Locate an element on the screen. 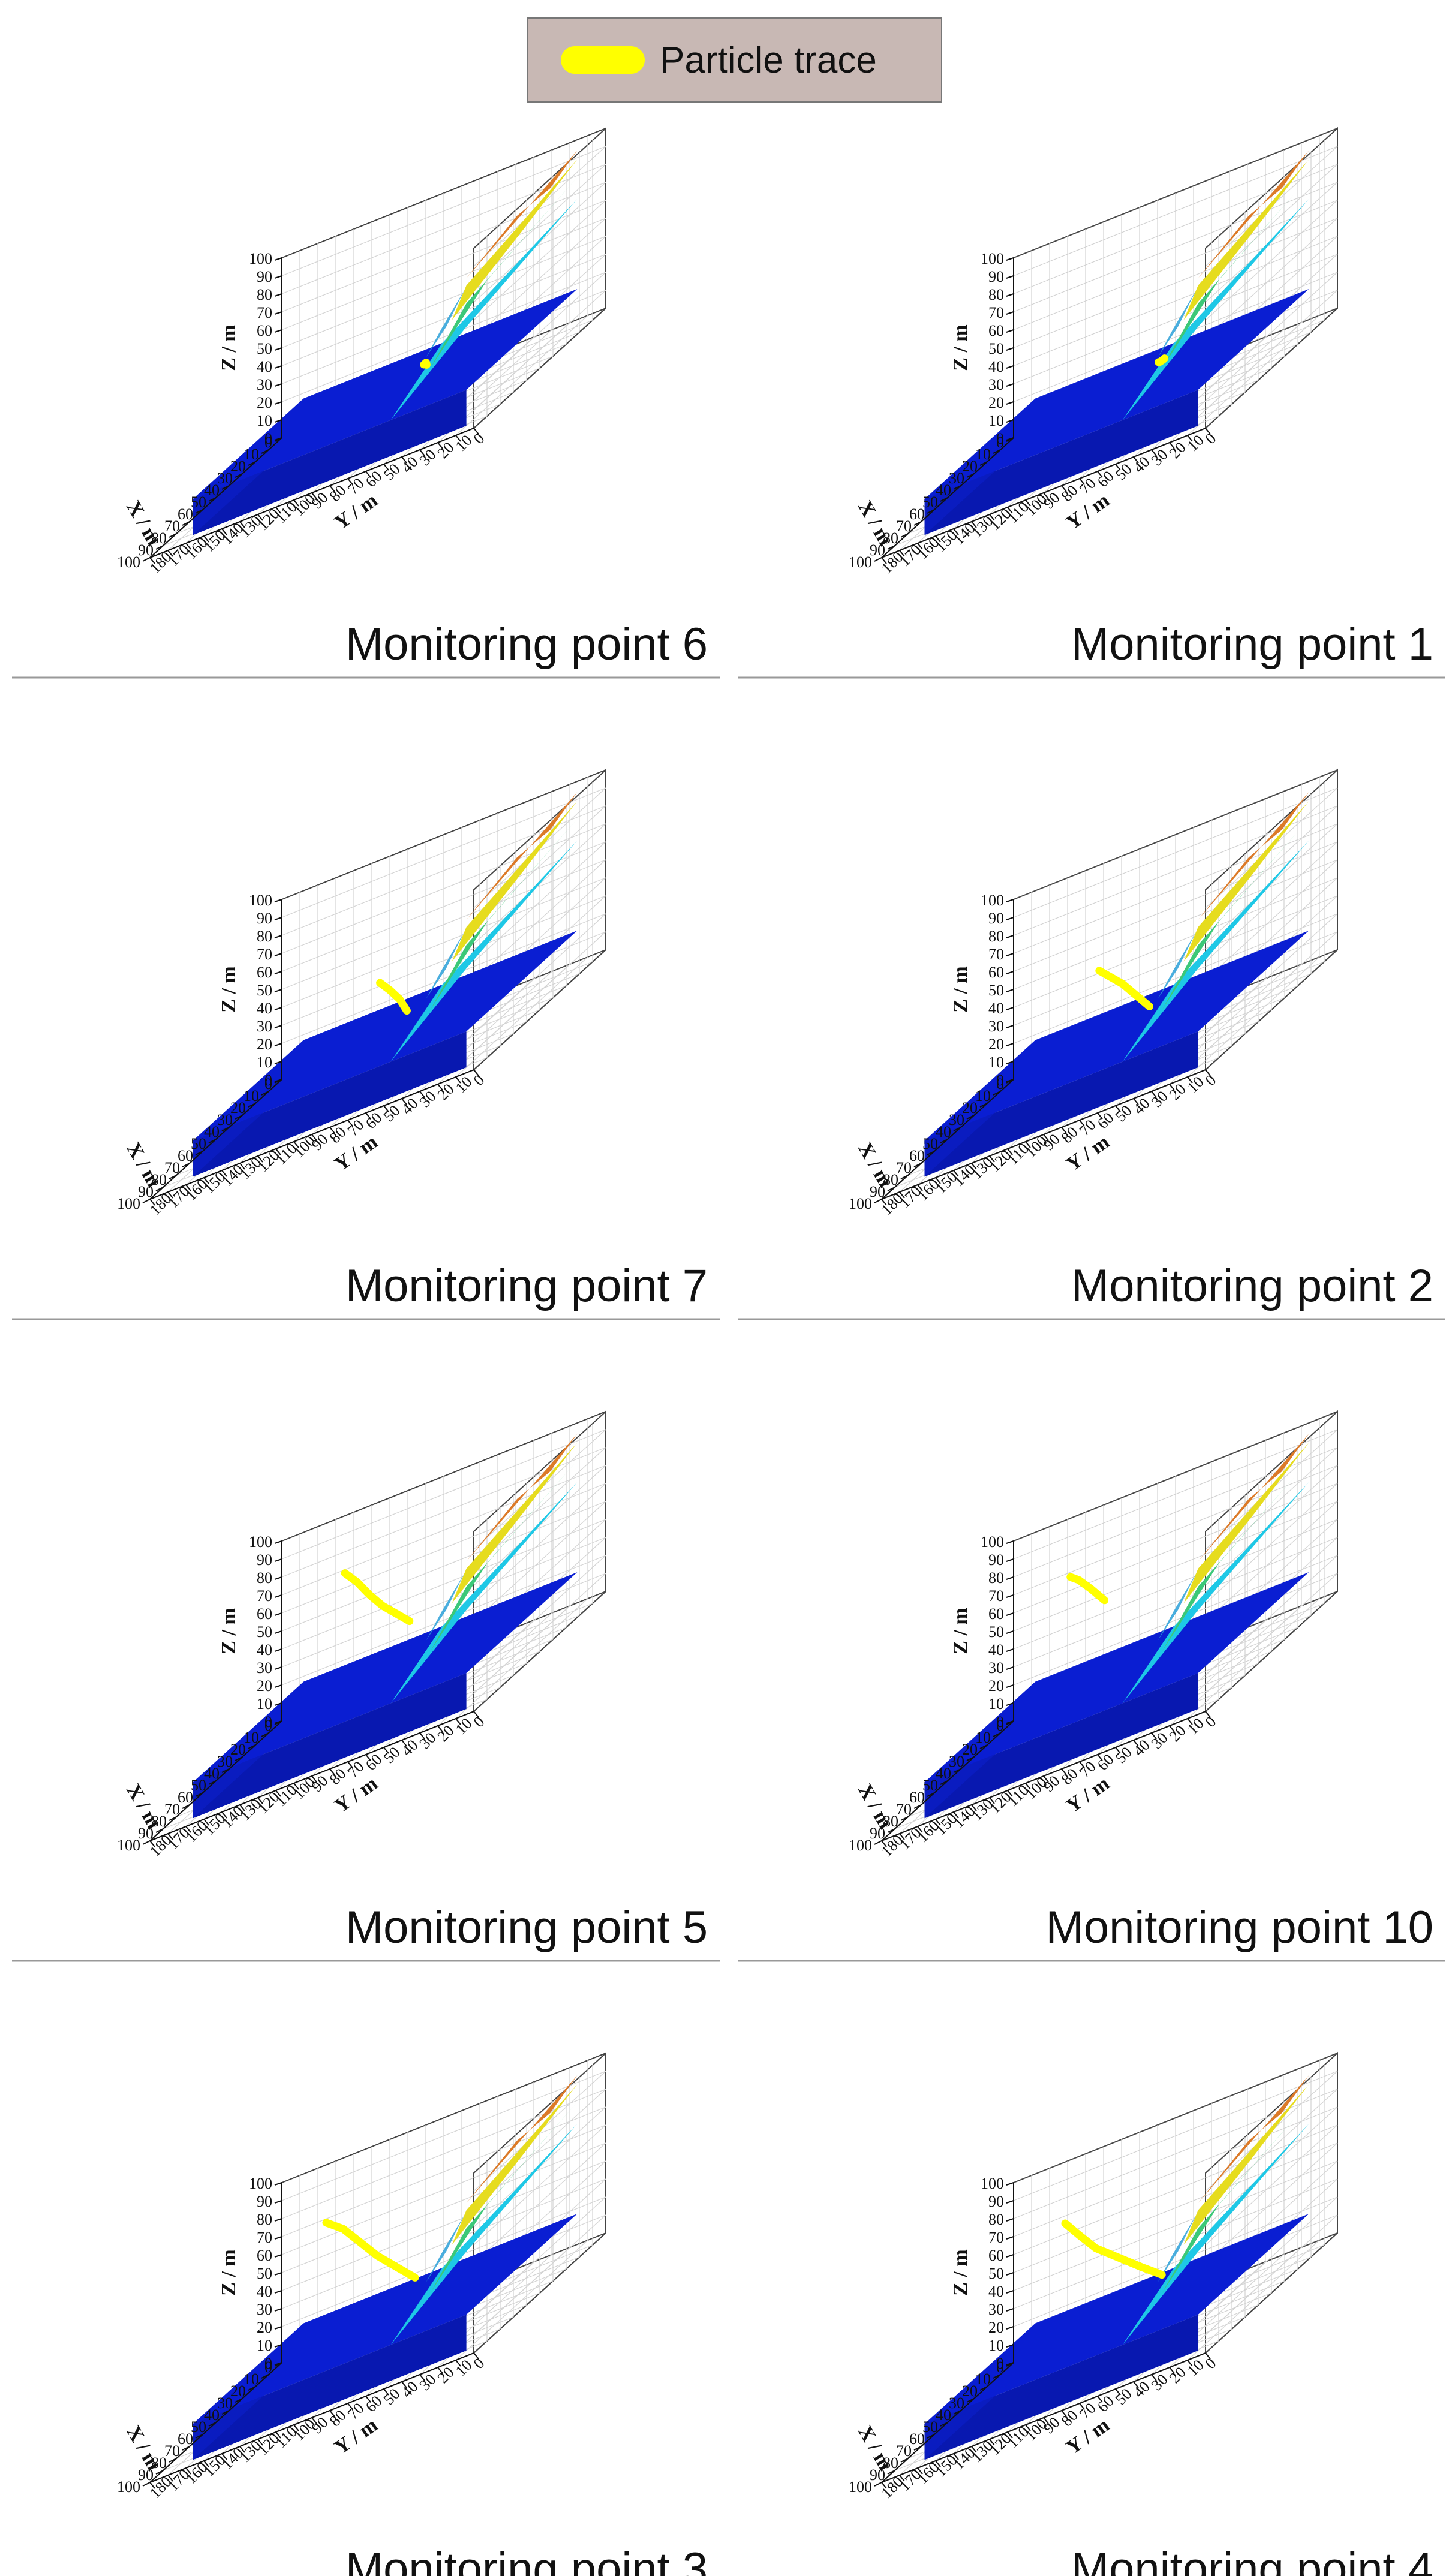  x-axis-label: X / m is located at coordinates (875, 523).